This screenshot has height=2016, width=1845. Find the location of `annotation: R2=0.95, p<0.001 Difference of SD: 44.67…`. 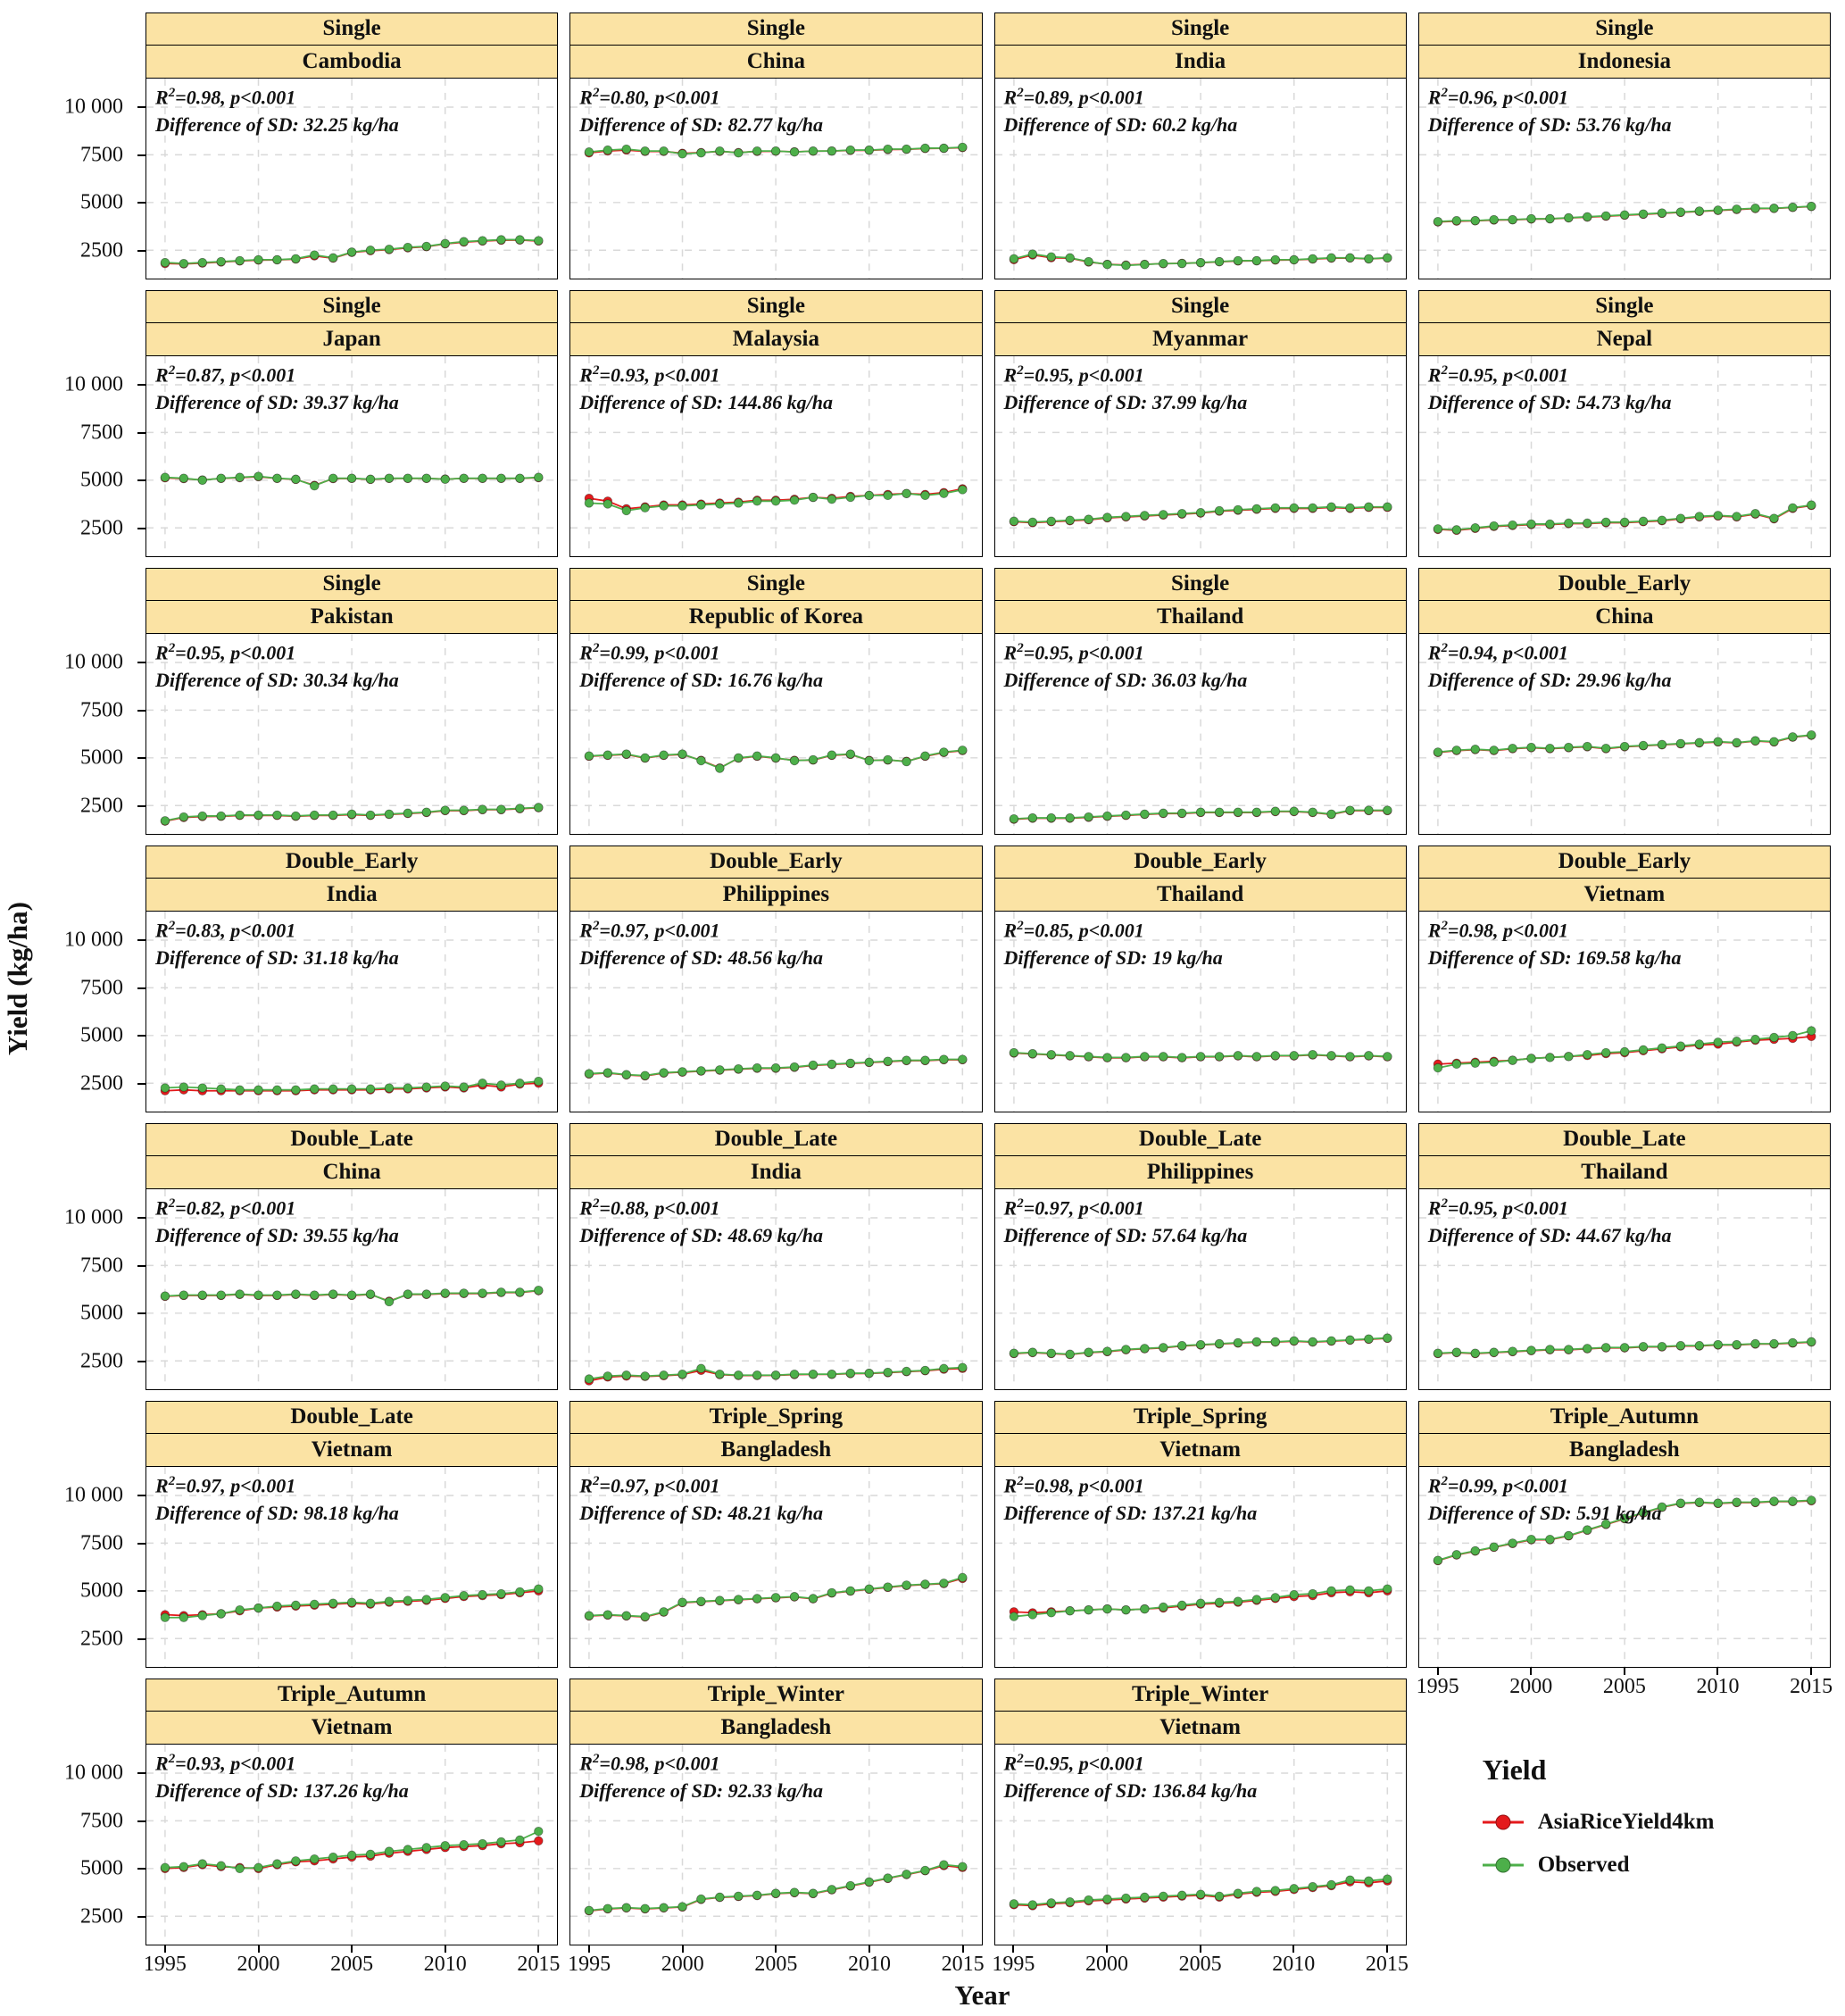

annotation: R2=0.95, p<0.001 Difference of SD: 44.67… is located at coordinates (1550, 1219).